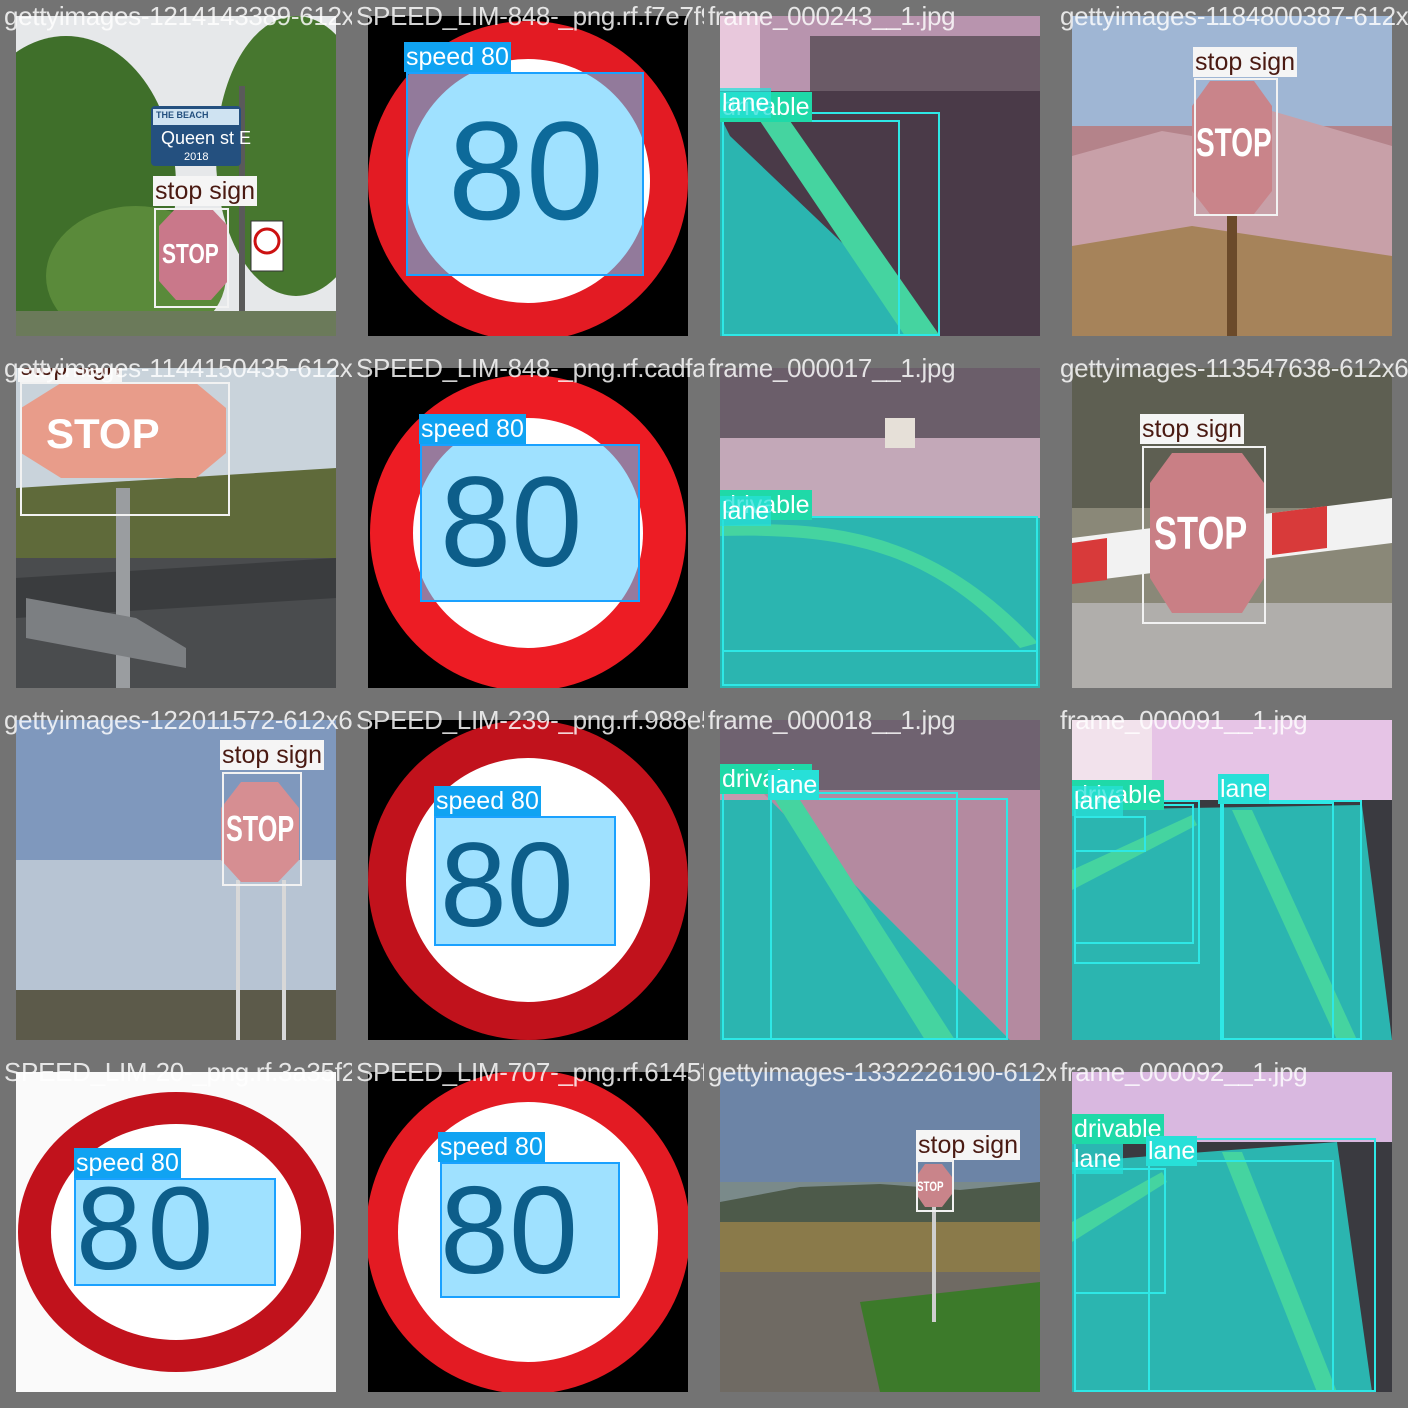 This screenshot has width=1408, height=1408. I want to click on street-sign-year: 2018, so click(196, 157).